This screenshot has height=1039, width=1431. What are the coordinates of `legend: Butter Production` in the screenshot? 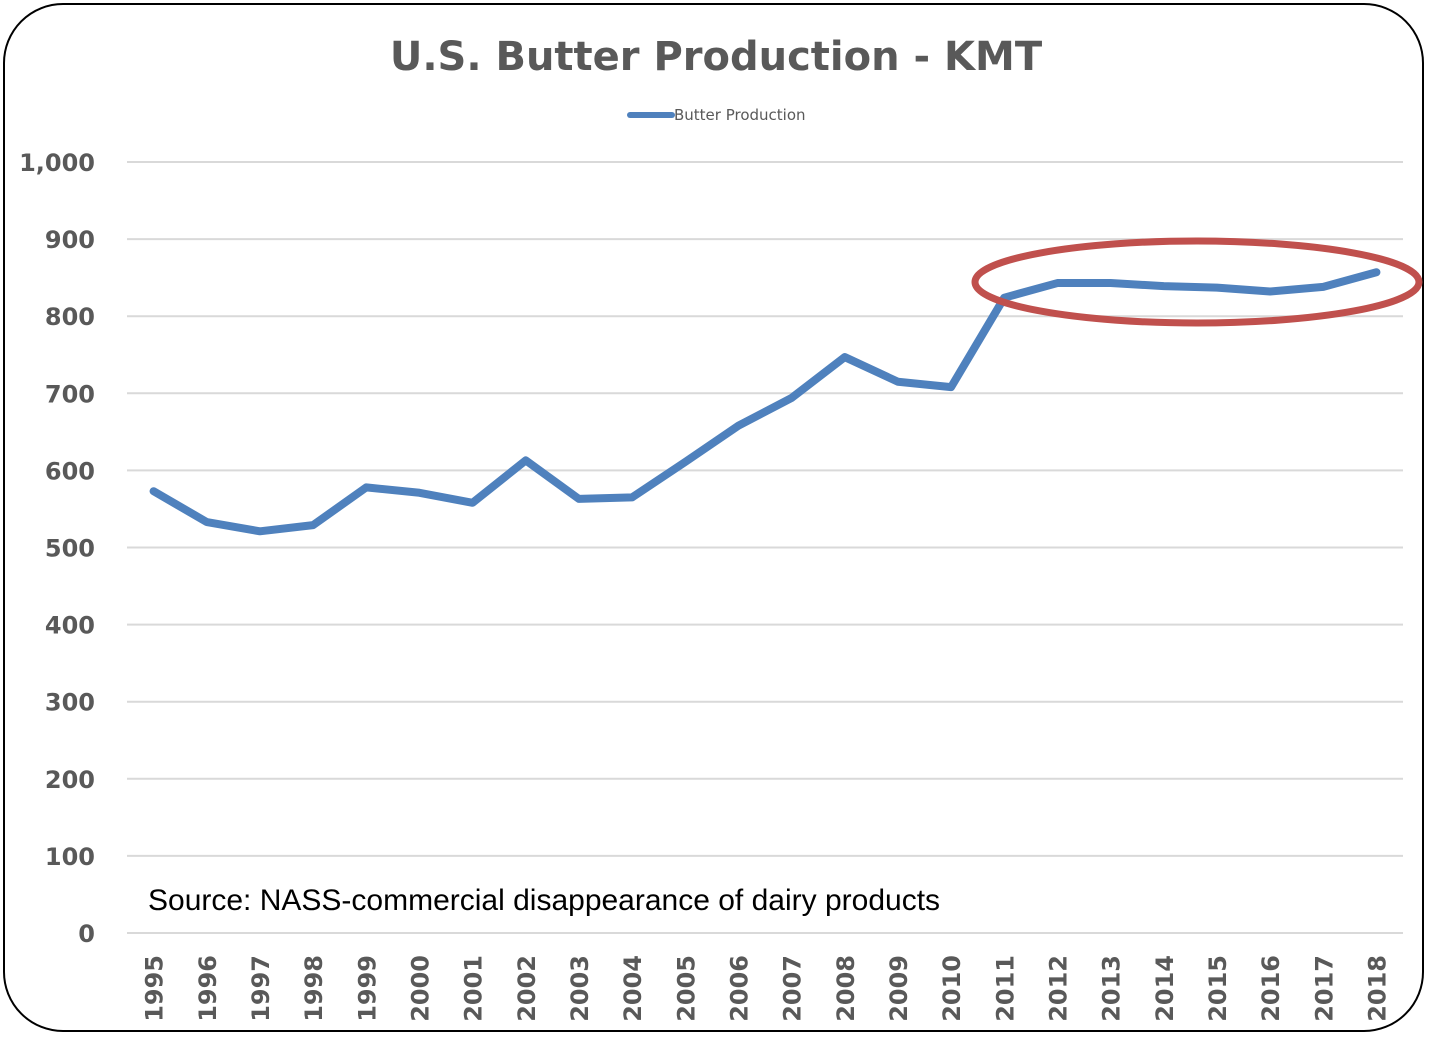 It's located at (716, 115).